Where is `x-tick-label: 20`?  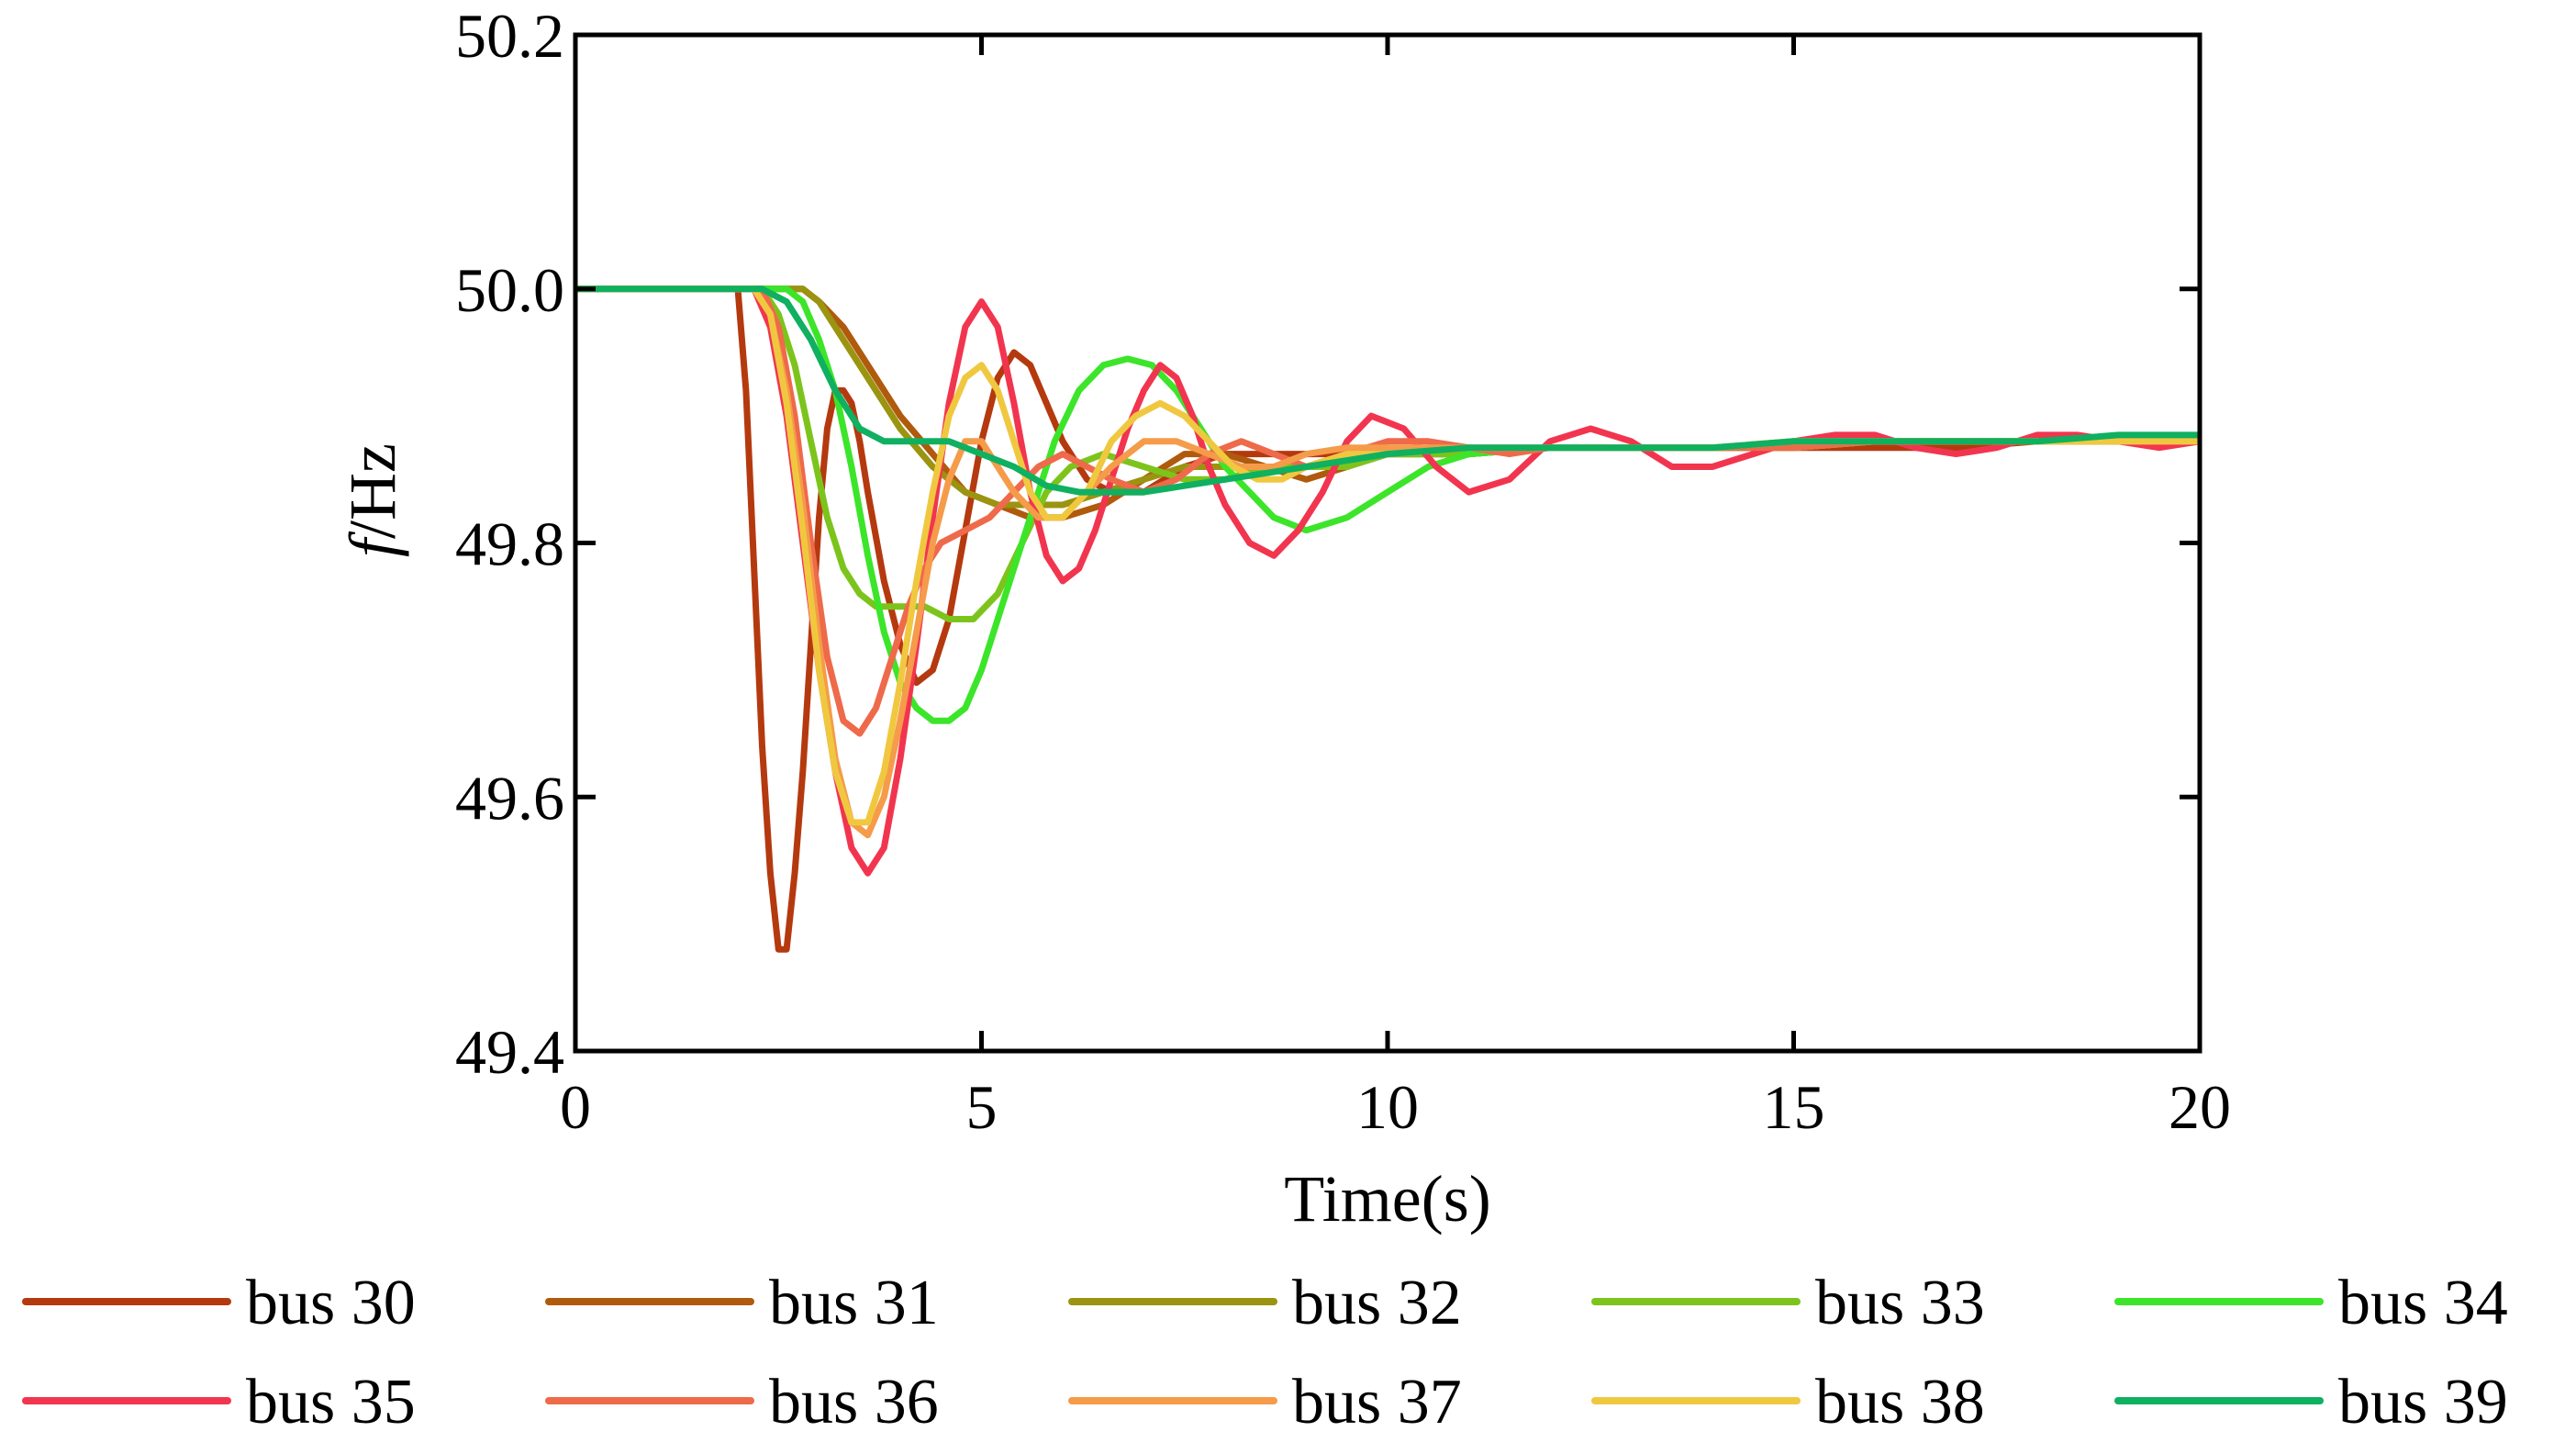
x-tick-label: 20 is located at coordinates (2200, 1107).